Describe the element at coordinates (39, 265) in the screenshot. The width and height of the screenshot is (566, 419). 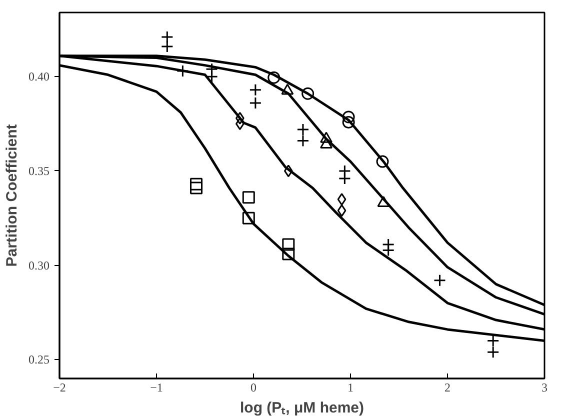
I see `y-tick-label: 0.30` at that location.